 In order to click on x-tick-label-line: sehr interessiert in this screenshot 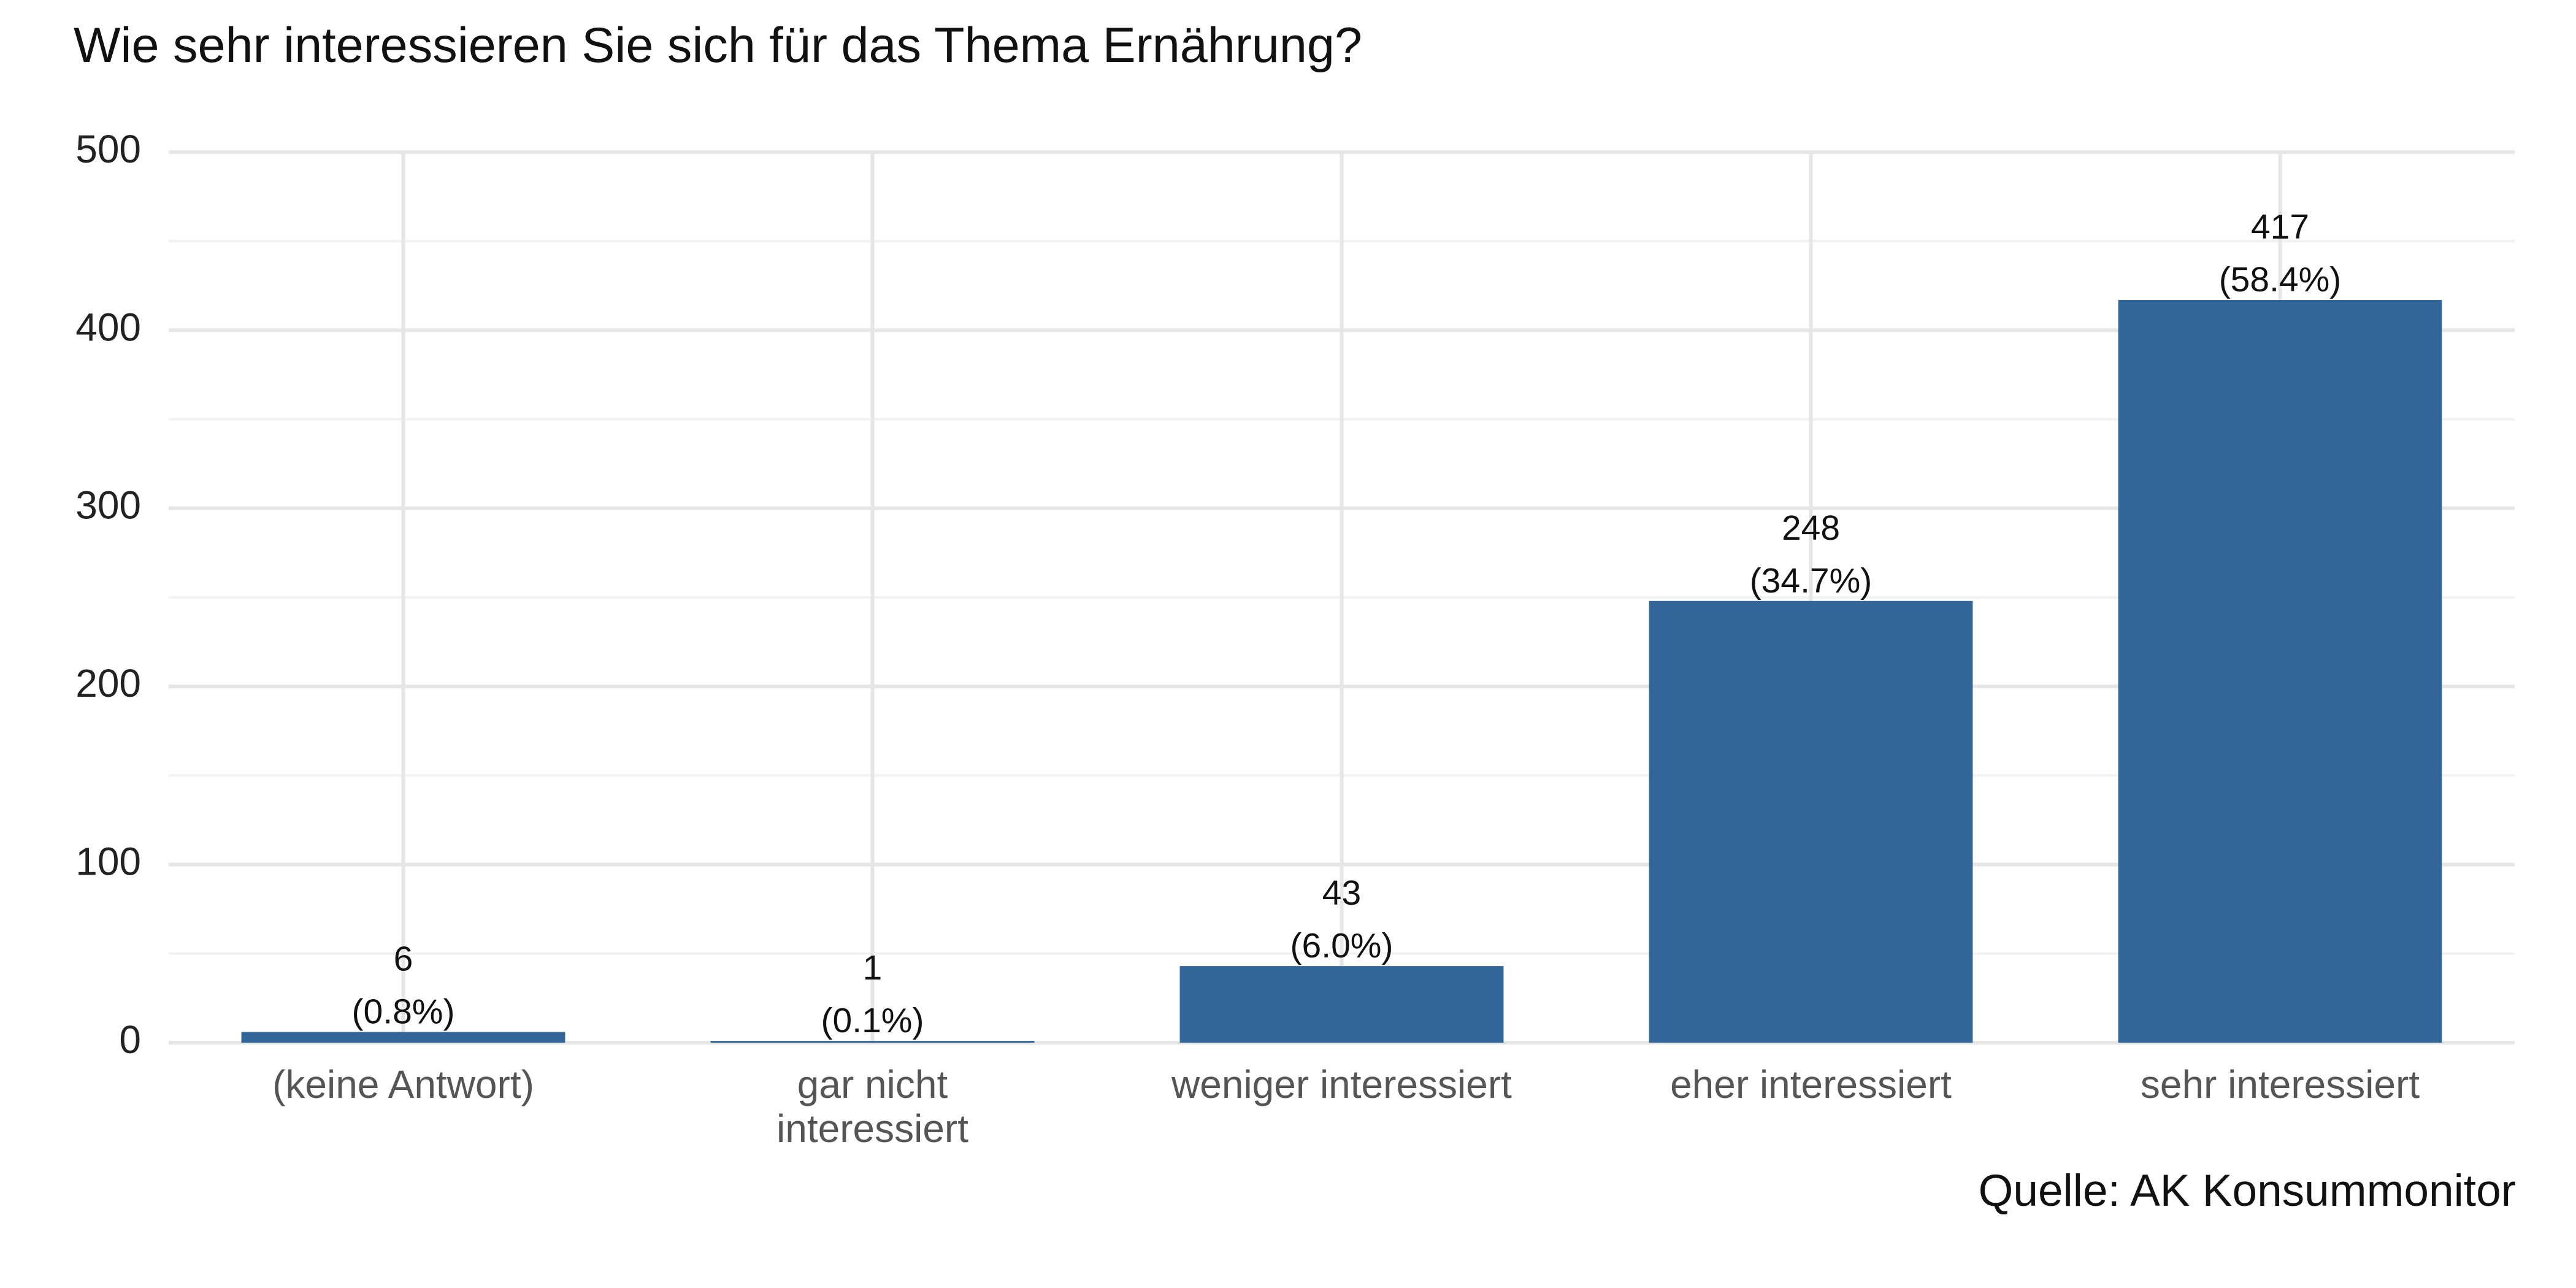, I will do `click(2280, 1084)`.